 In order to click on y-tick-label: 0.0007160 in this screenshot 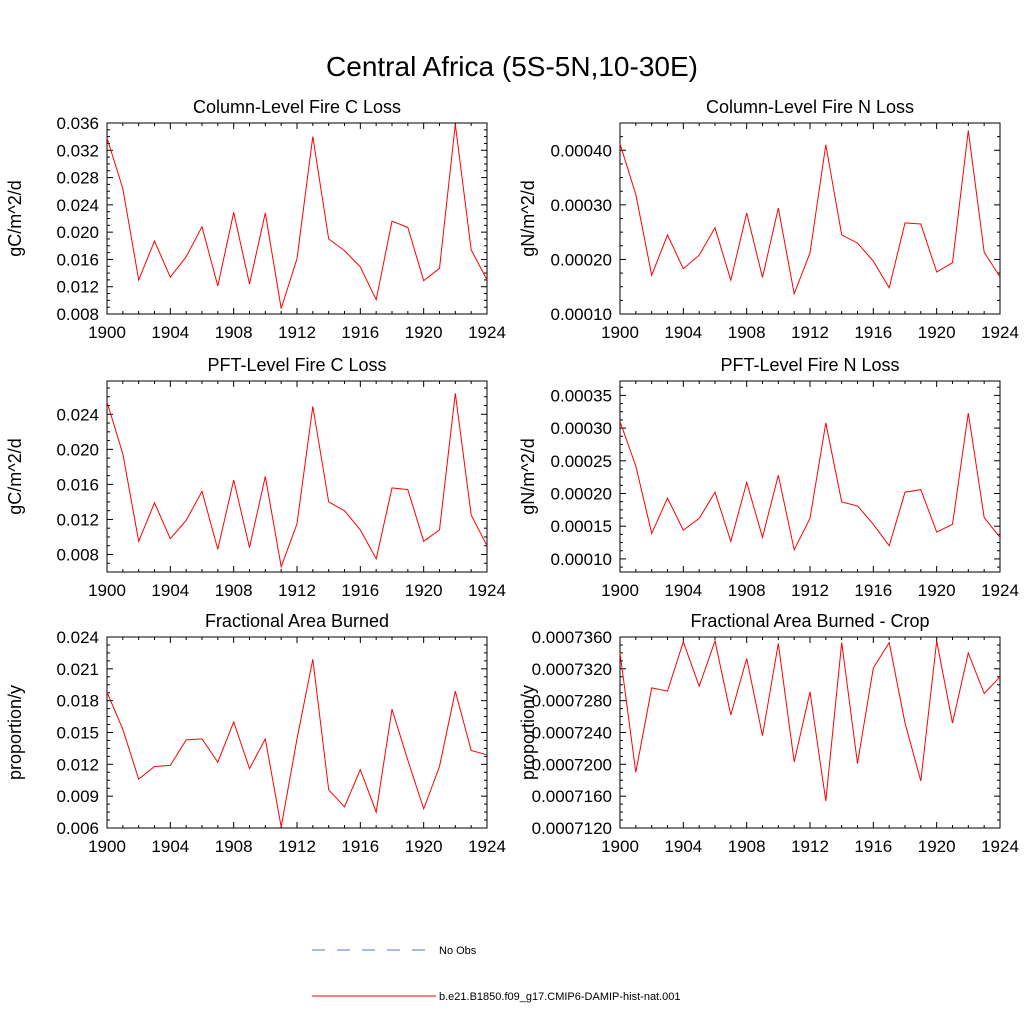, I will do `click(572, 796)`.